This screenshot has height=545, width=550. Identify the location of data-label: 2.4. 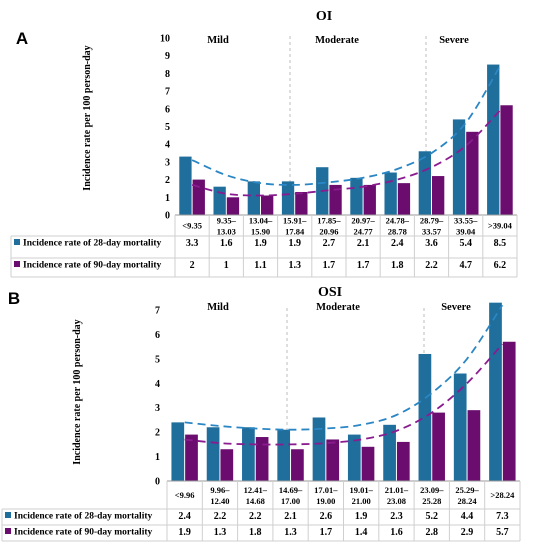
(397, 243).